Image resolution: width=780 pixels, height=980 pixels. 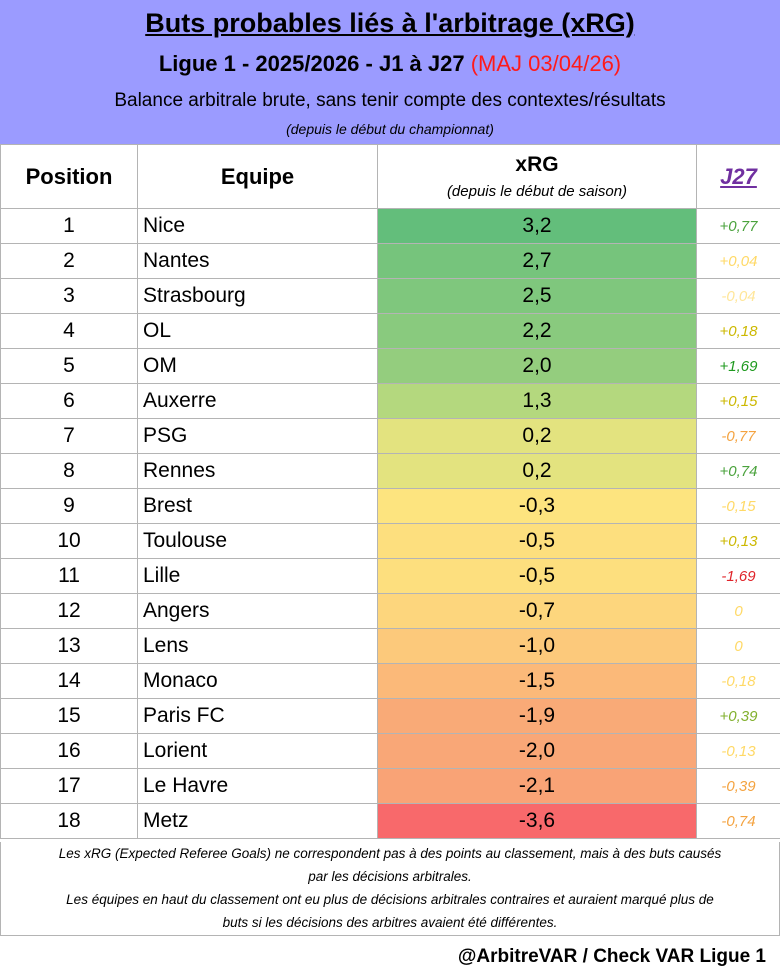 What do you see at coordinates (69, 716) in the screenshot?
I see `position-cell: 15` at bounding box center [69, 716].